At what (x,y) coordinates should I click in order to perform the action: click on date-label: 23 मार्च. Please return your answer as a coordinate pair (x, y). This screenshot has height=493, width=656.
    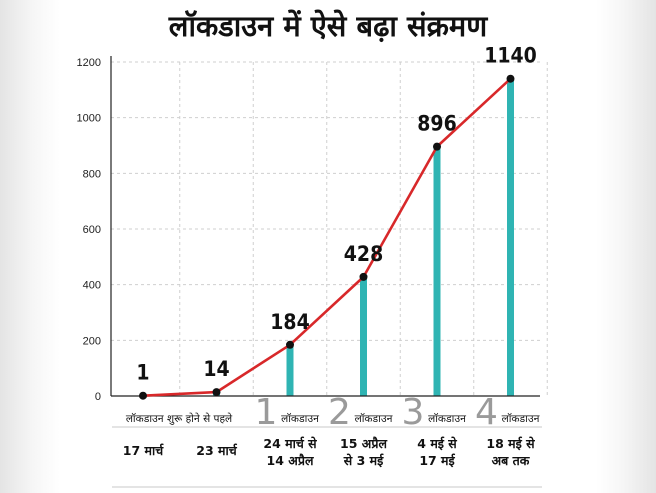
    Looking at the image, I should click on (216, 450).